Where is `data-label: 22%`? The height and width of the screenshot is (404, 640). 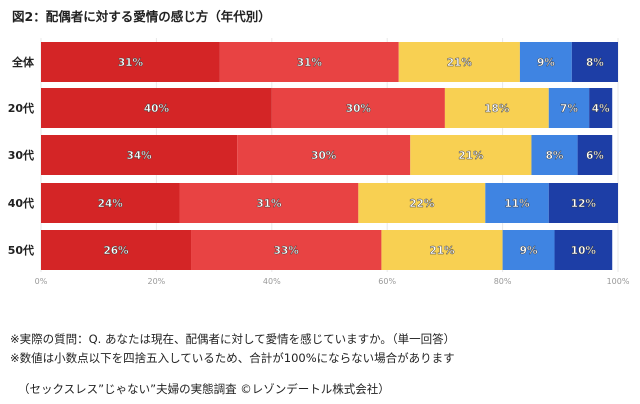
data-label: 22% is located at coordinates (422, 204).